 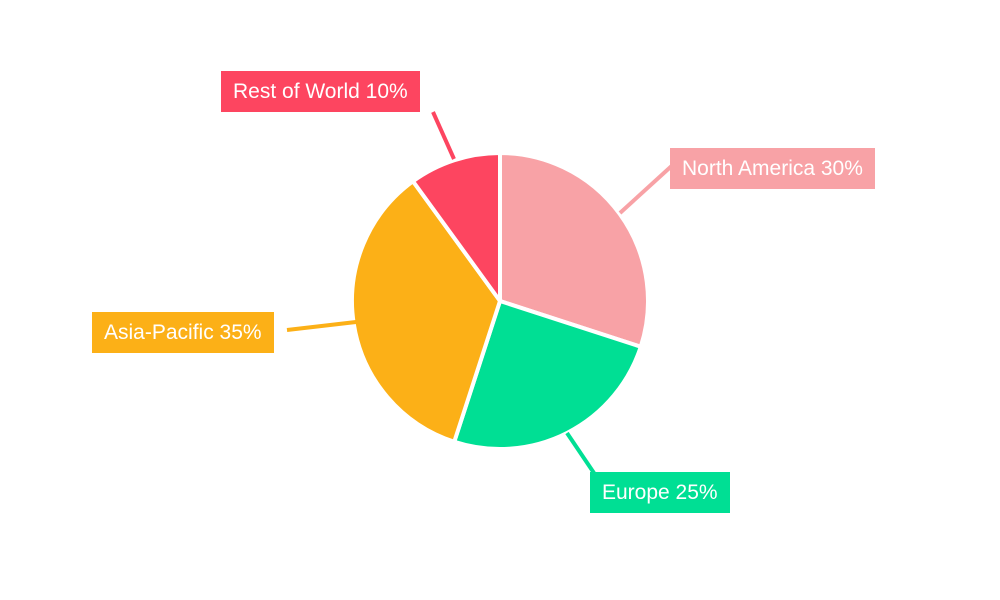 I want to click on pie-label-asia-pacific: Asia-Pacific 35%, so click(x=183, y=332).